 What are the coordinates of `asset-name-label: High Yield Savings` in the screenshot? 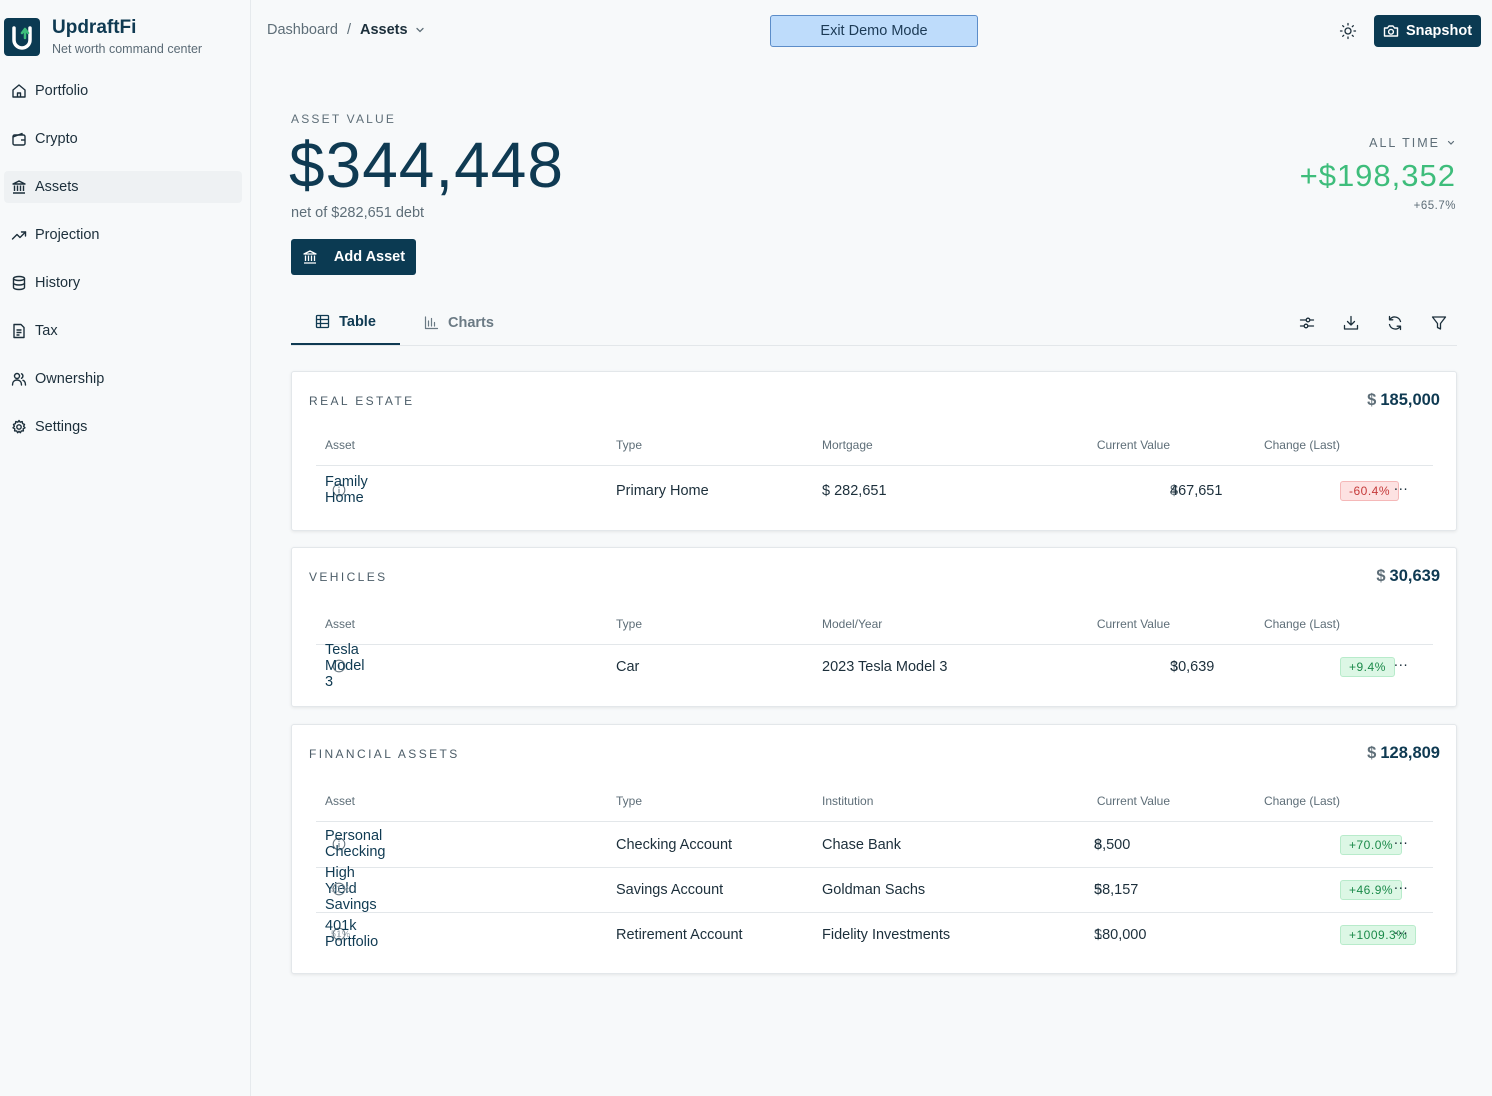 It's located at (351, 889).